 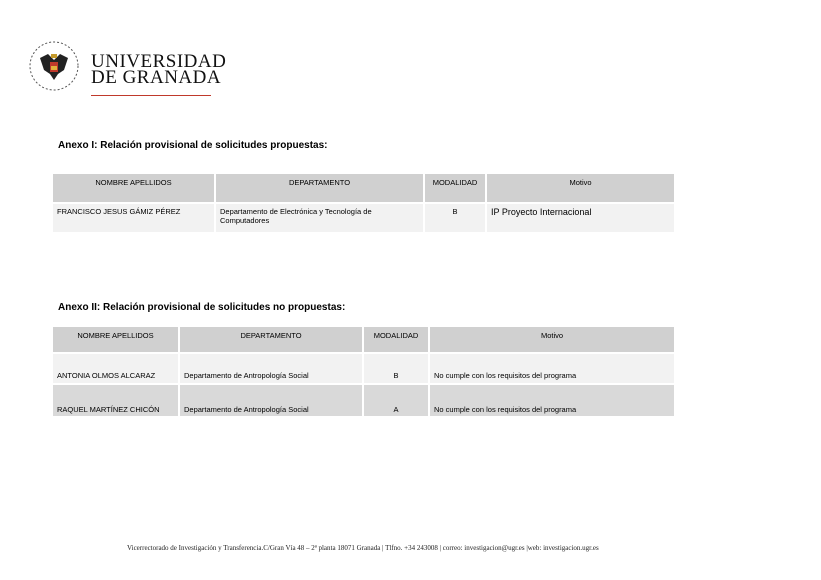 What do you see at coordinates (156, 77) in the screenshot?
I see `logo-line-2: DE GRANADA` at bounding box center [156, 77].